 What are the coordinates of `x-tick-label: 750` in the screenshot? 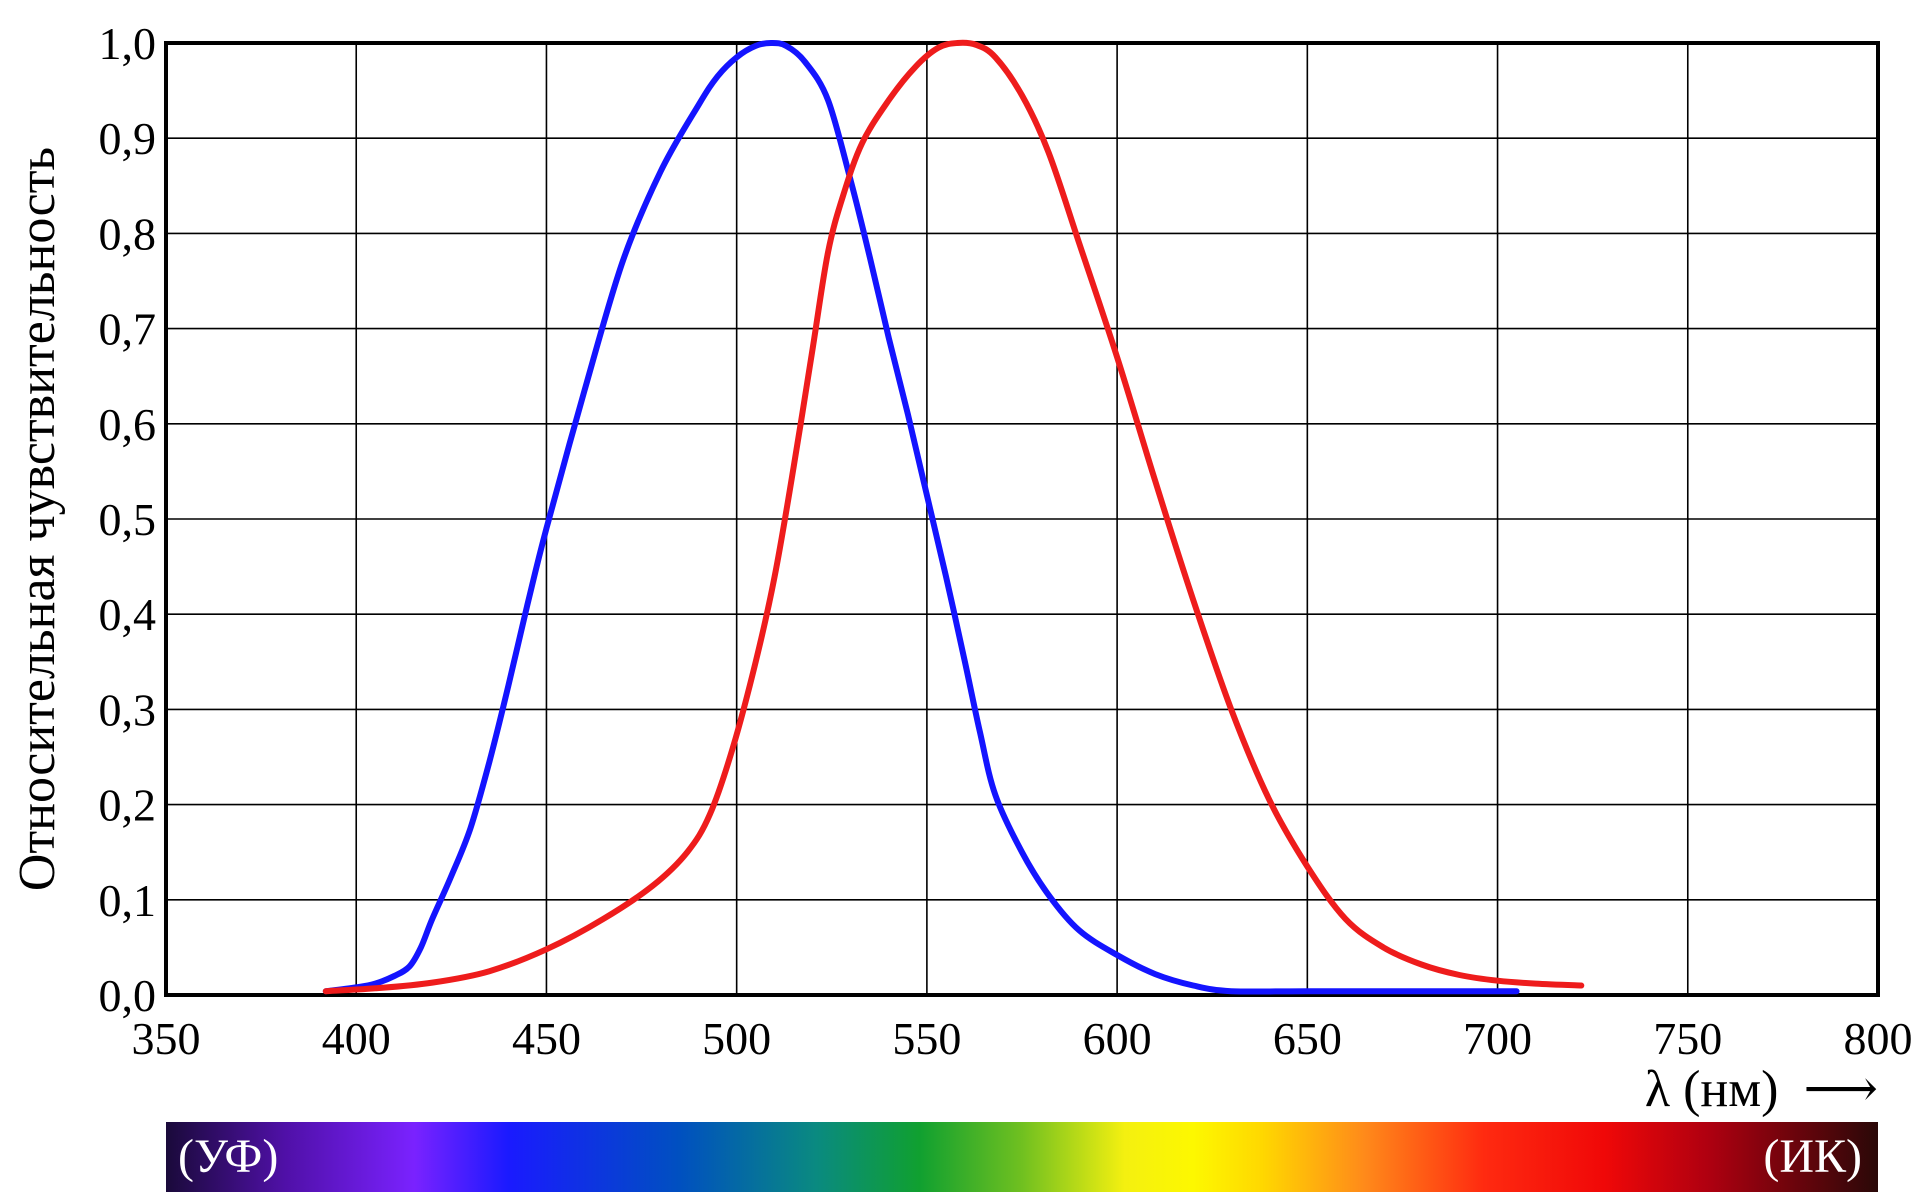 It's located at (1687, 1038).